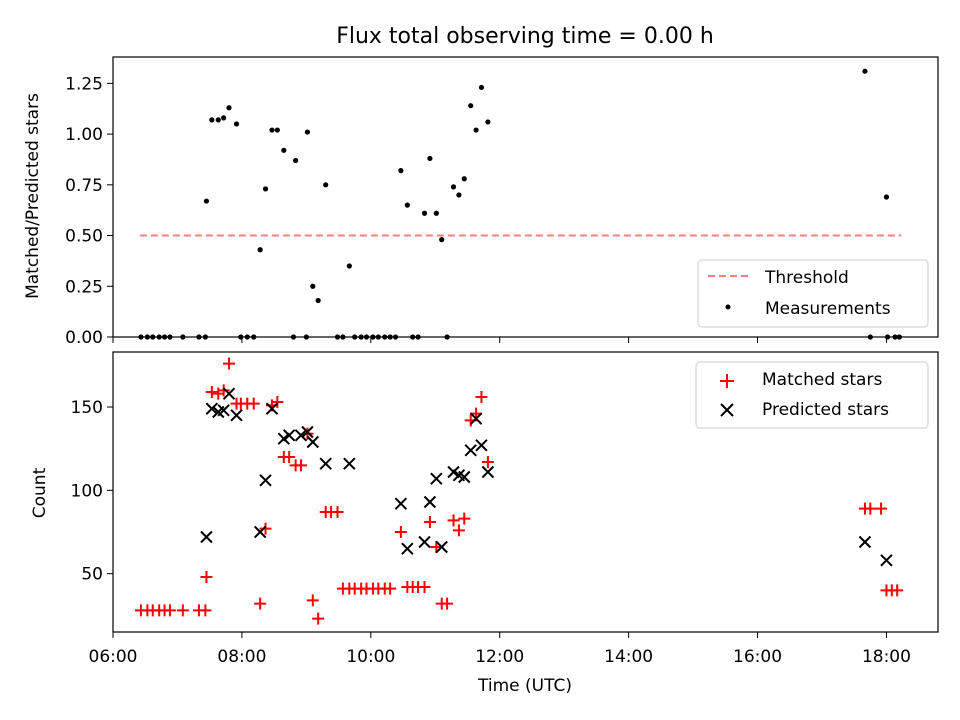  Describe the element at coordinates (113, 657) in the screenshot. I see `bottom-x-tick-label: 06:00` at that location.